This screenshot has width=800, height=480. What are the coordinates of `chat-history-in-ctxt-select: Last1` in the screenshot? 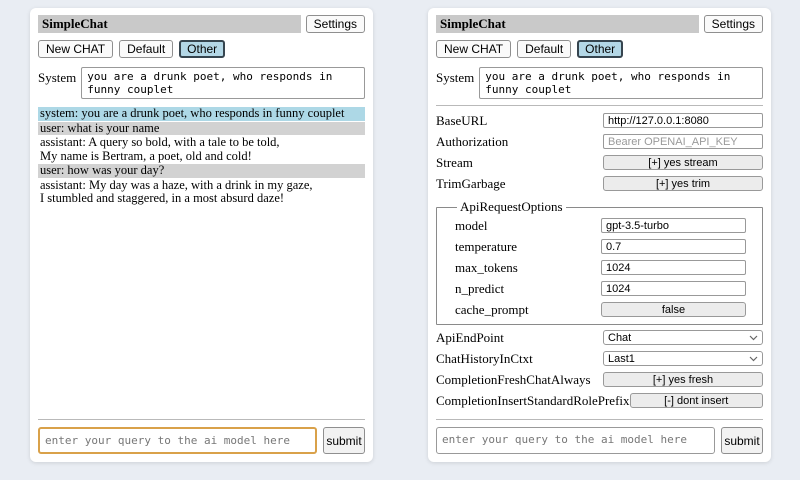 It's located at (683, 358).